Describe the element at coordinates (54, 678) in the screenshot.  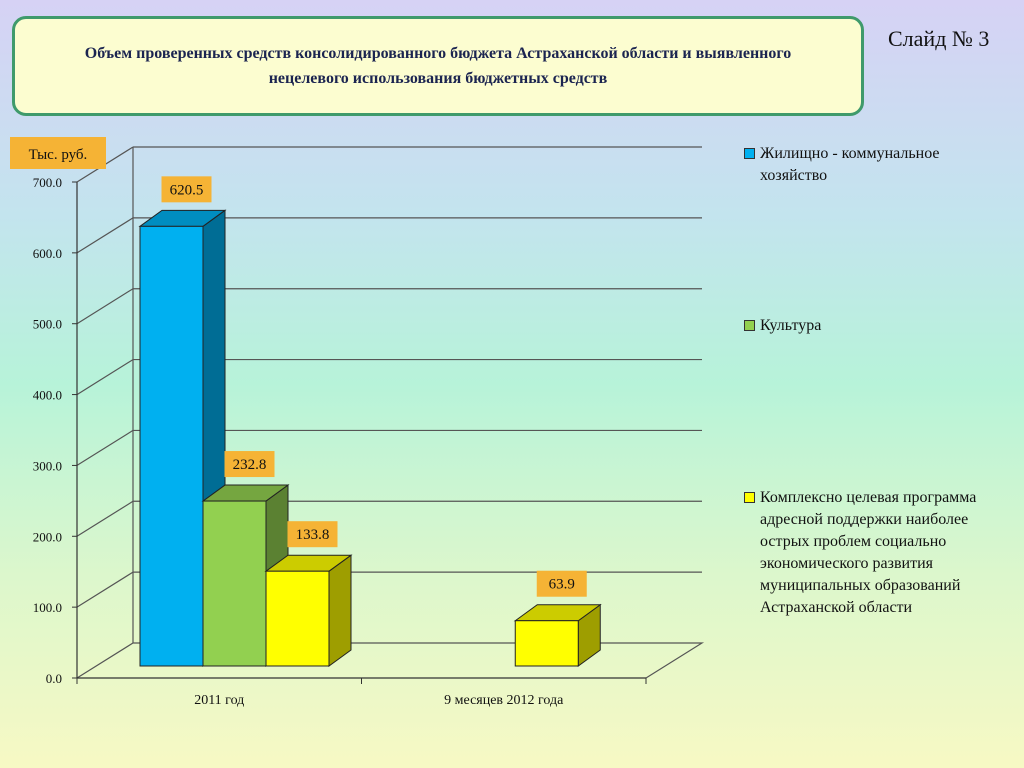
I see `y-tick-label: 0.0` at that location.